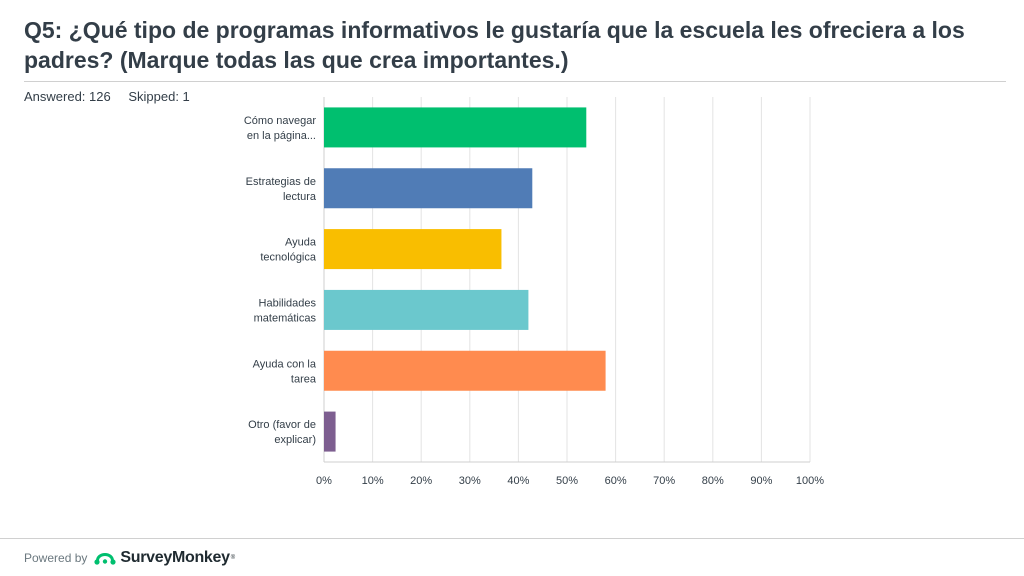 This screenshot has width=1024, height=576. I want to click on category-label: Habilidades, so click(288, 303).